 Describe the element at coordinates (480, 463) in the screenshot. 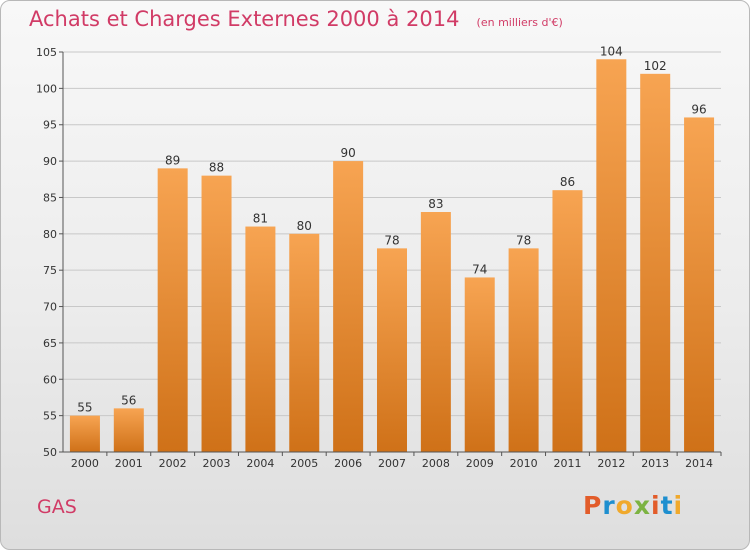

I see `x-tick-label: 2009` at that location.